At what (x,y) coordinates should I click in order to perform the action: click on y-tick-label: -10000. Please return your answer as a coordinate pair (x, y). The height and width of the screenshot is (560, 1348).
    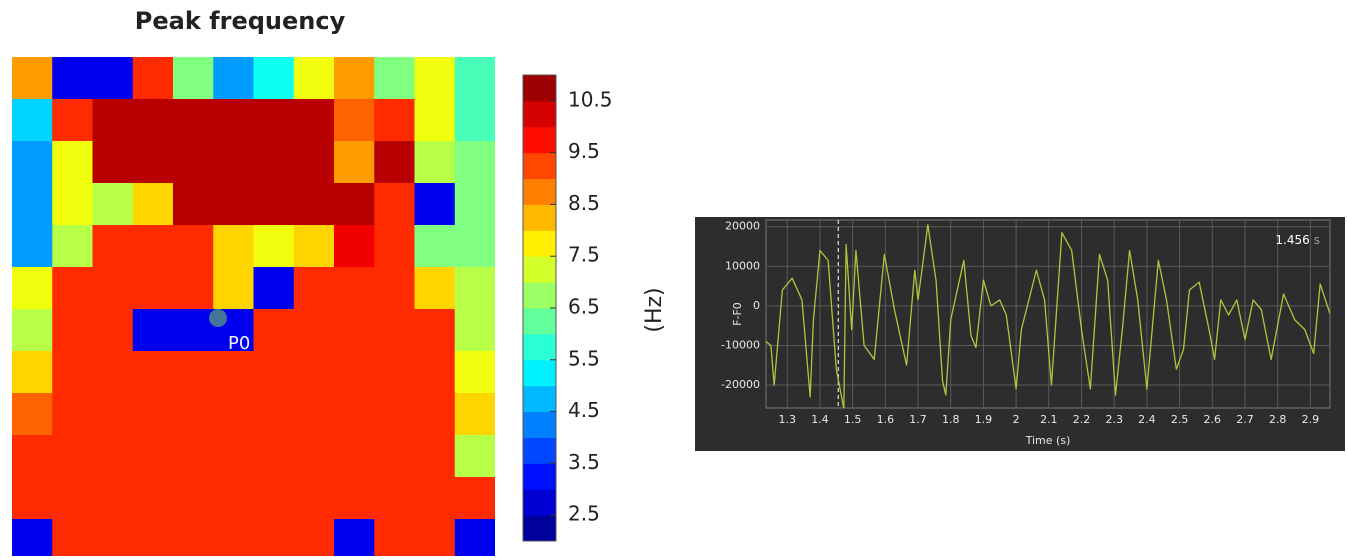
    Looking at the image, I should click on (740, 344).